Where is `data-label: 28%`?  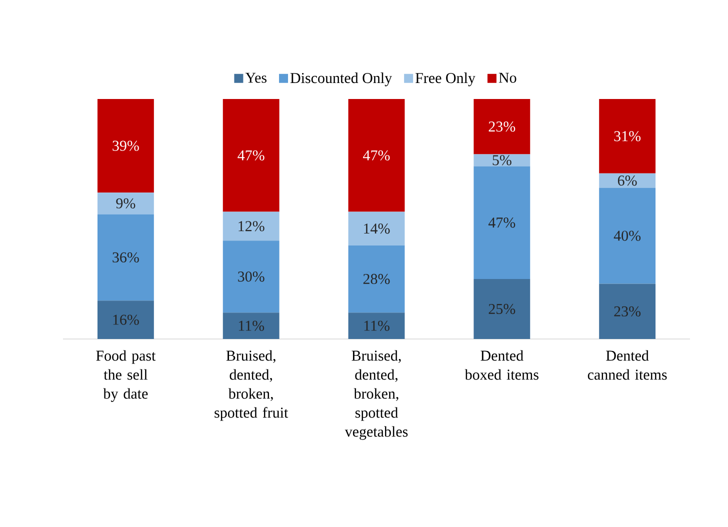 data-label: 28% is located at coordinates (376, 279).